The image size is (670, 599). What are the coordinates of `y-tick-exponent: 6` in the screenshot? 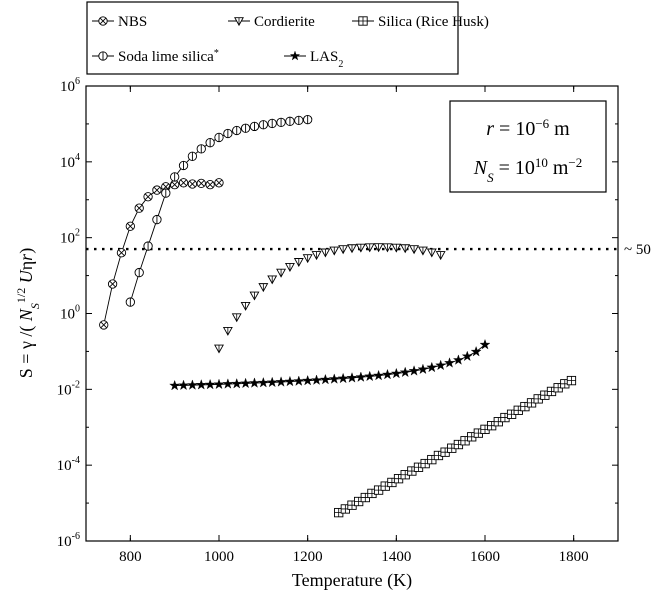 It's located at (77, 81).